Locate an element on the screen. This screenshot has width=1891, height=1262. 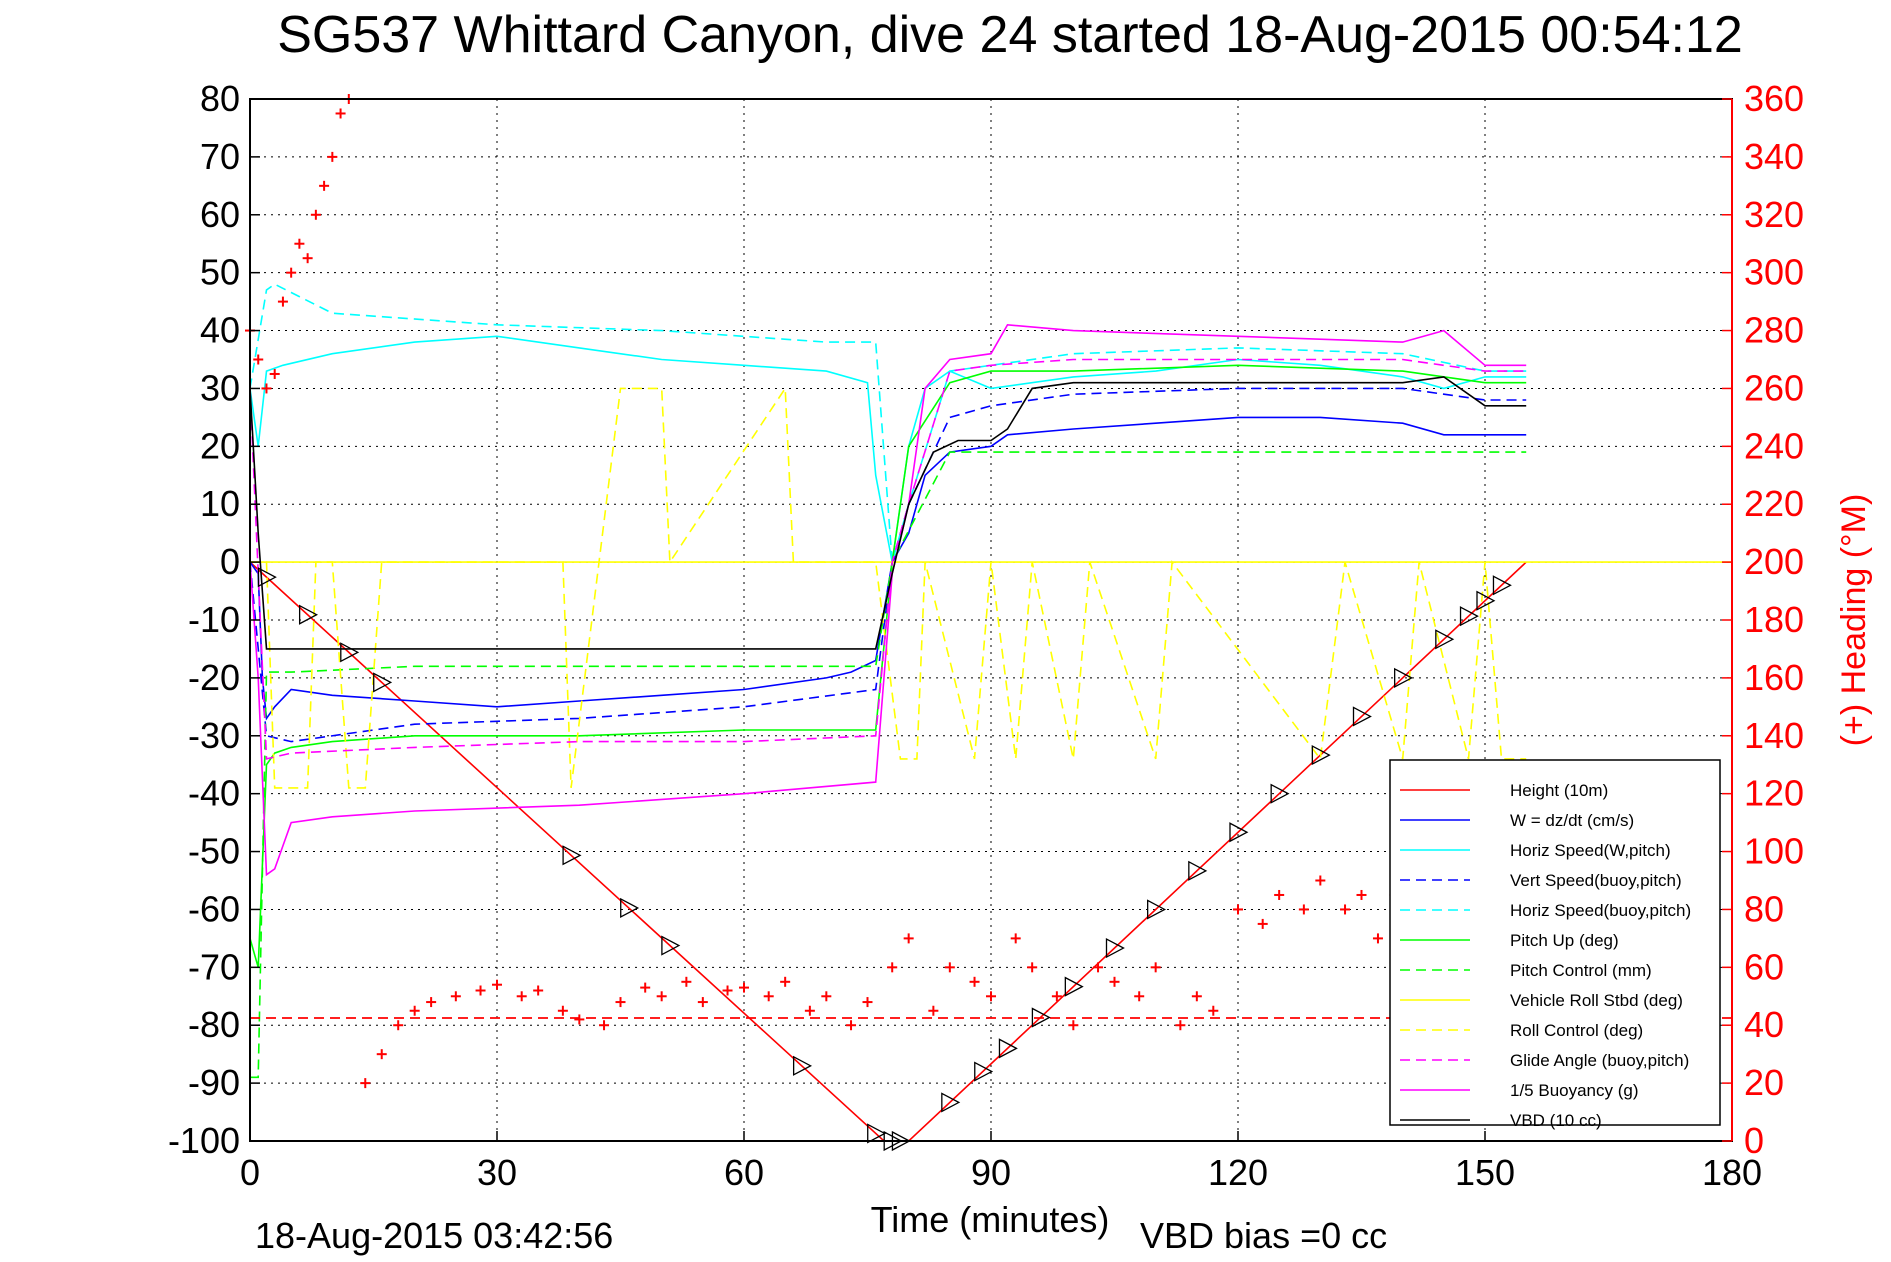
legend-entry-4: Horiz Speed(buoy,pitch) is located at coordinates (1545, 910).